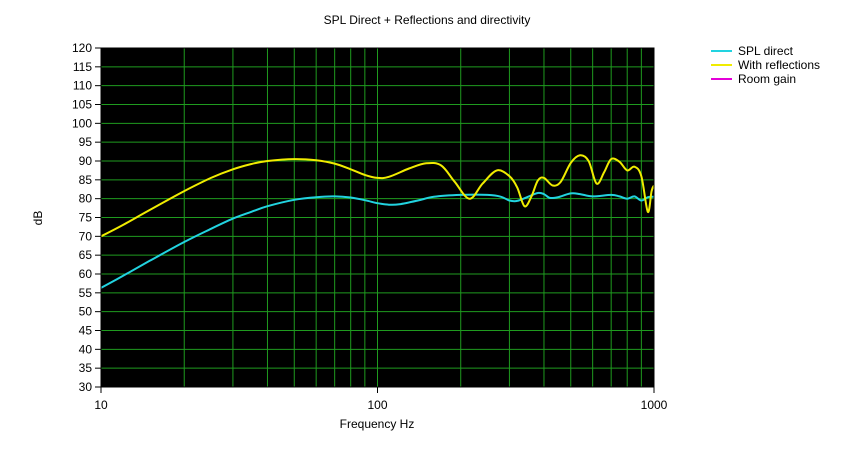 This screenshot has width=855, height=449. Describe the element at coordinates (82, 105) in the screenshot. I see `y-tick-label: 105` at that location.